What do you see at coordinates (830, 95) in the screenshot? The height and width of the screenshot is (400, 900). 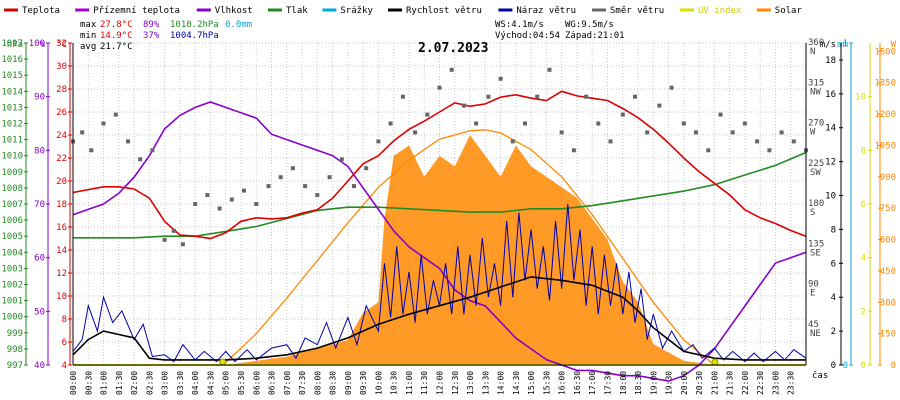 I see `wind-speed-axis-tick-label: 16` at bounding box center [830, 95].